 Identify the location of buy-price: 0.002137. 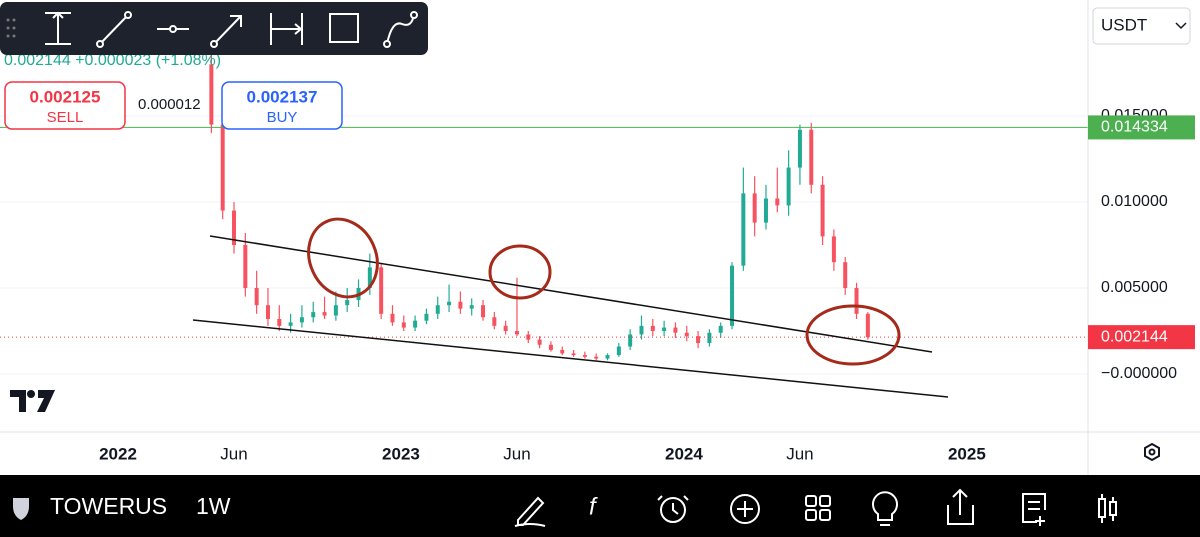
(282, 96).